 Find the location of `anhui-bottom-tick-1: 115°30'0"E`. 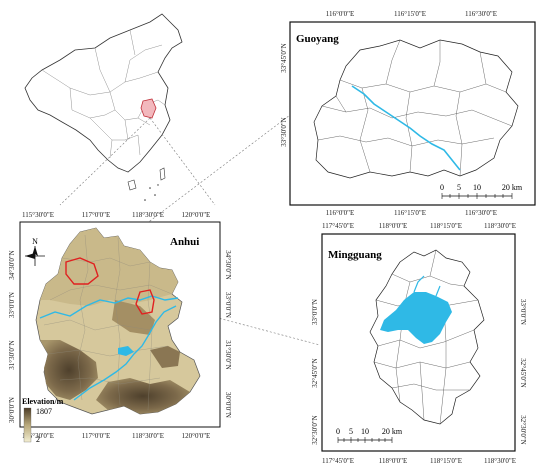

anhui-bottom-tick-1: 115°30'0"E is located at coordinates (38, 436).